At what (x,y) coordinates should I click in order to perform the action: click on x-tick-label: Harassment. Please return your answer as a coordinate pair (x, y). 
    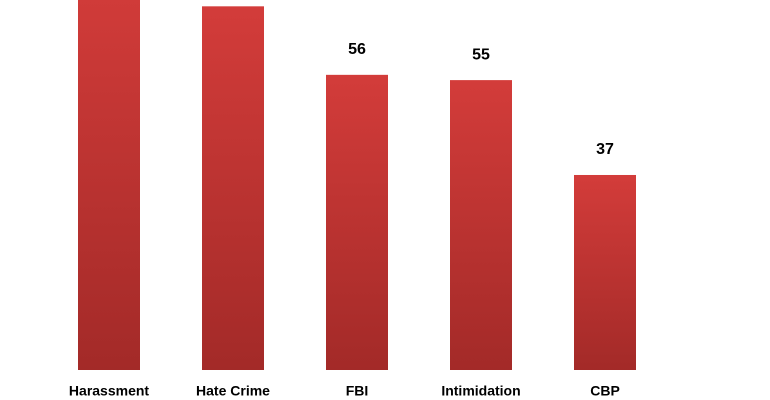
    Looking at the image, I should click on (109, 391).